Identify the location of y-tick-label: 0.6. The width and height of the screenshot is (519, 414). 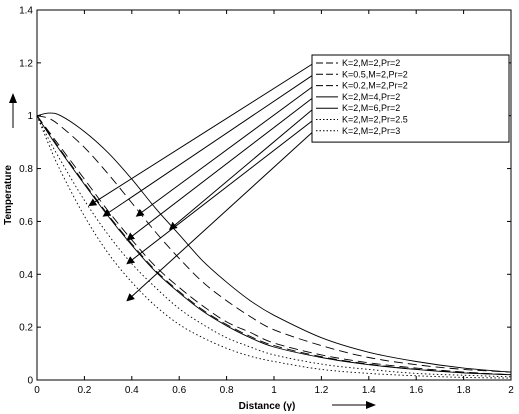
(26, 222).